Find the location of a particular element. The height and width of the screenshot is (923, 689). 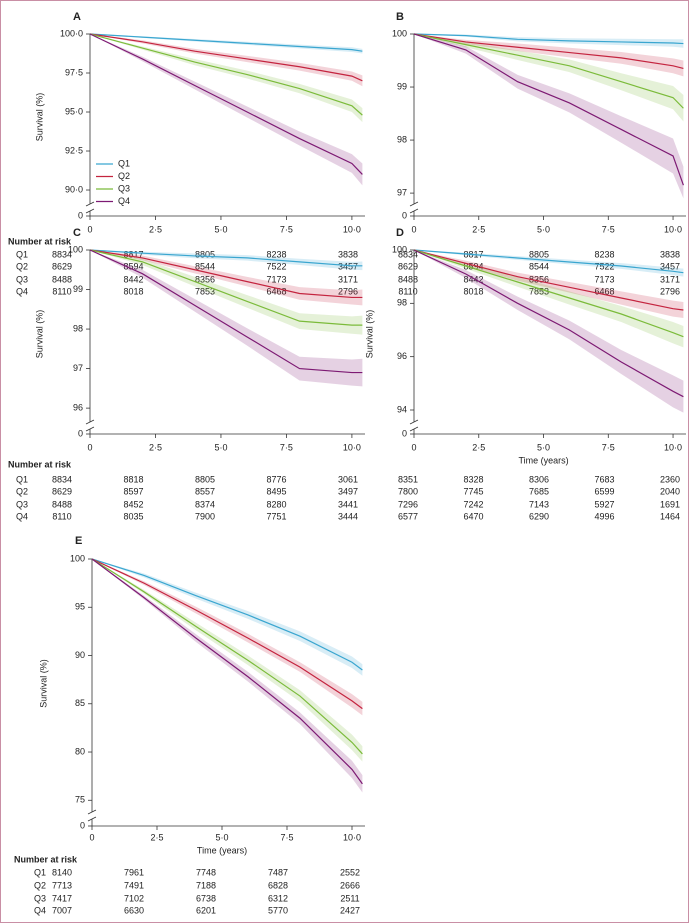

risk-count: 6312 is located at coordinates (278, 898).